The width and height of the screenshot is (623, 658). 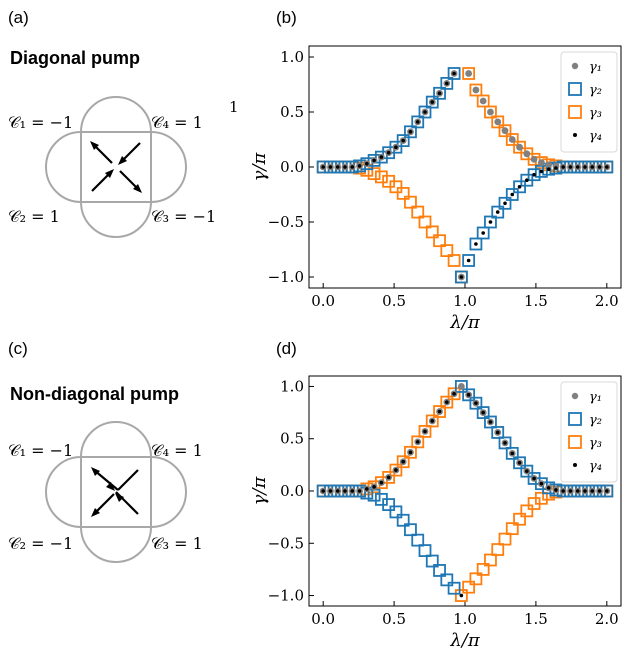 I want to click on chern-c2: 𝒞₂ = −1, so click(x=40, y=543).